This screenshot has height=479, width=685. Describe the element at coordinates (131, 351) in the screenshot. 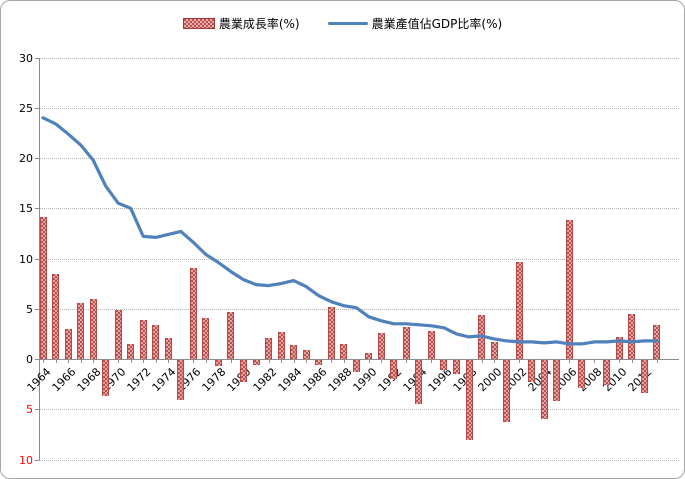

I see `bar-1971` at that location.